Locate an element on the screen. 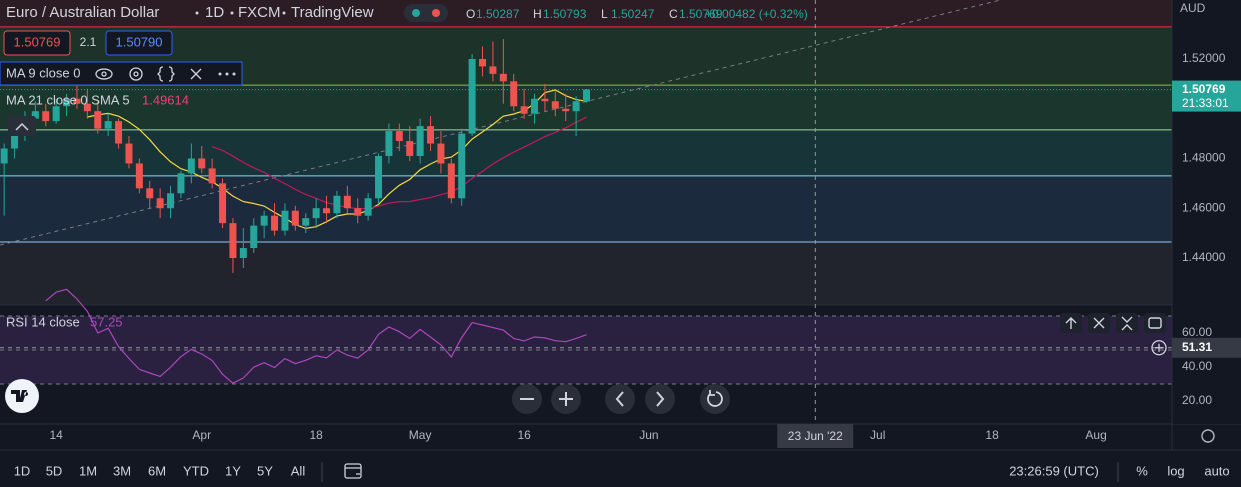 The height and width of the screenshot is (487, 1241). crosshair-date-box is located at coordinates (815, 436).